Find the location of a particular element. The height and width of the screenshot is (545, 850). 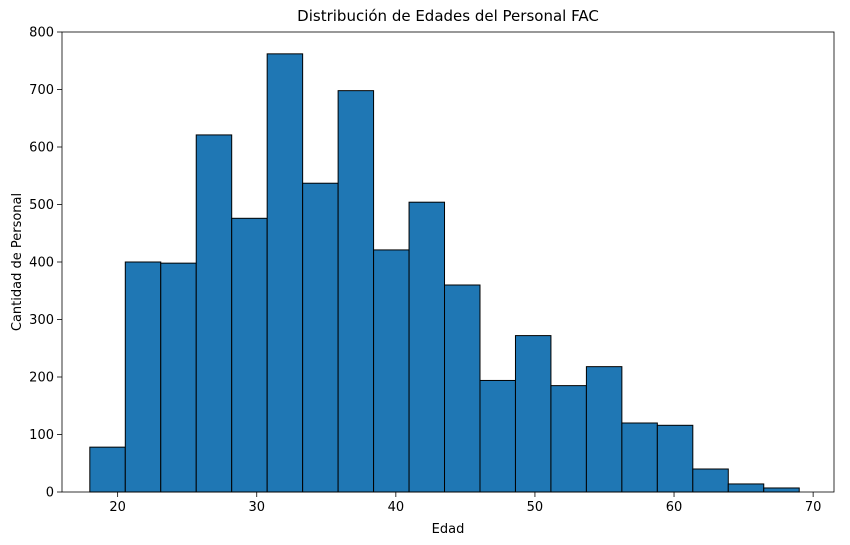

x-axis: 20 30 40 50 60 70 is located at coordinates (465, 503).